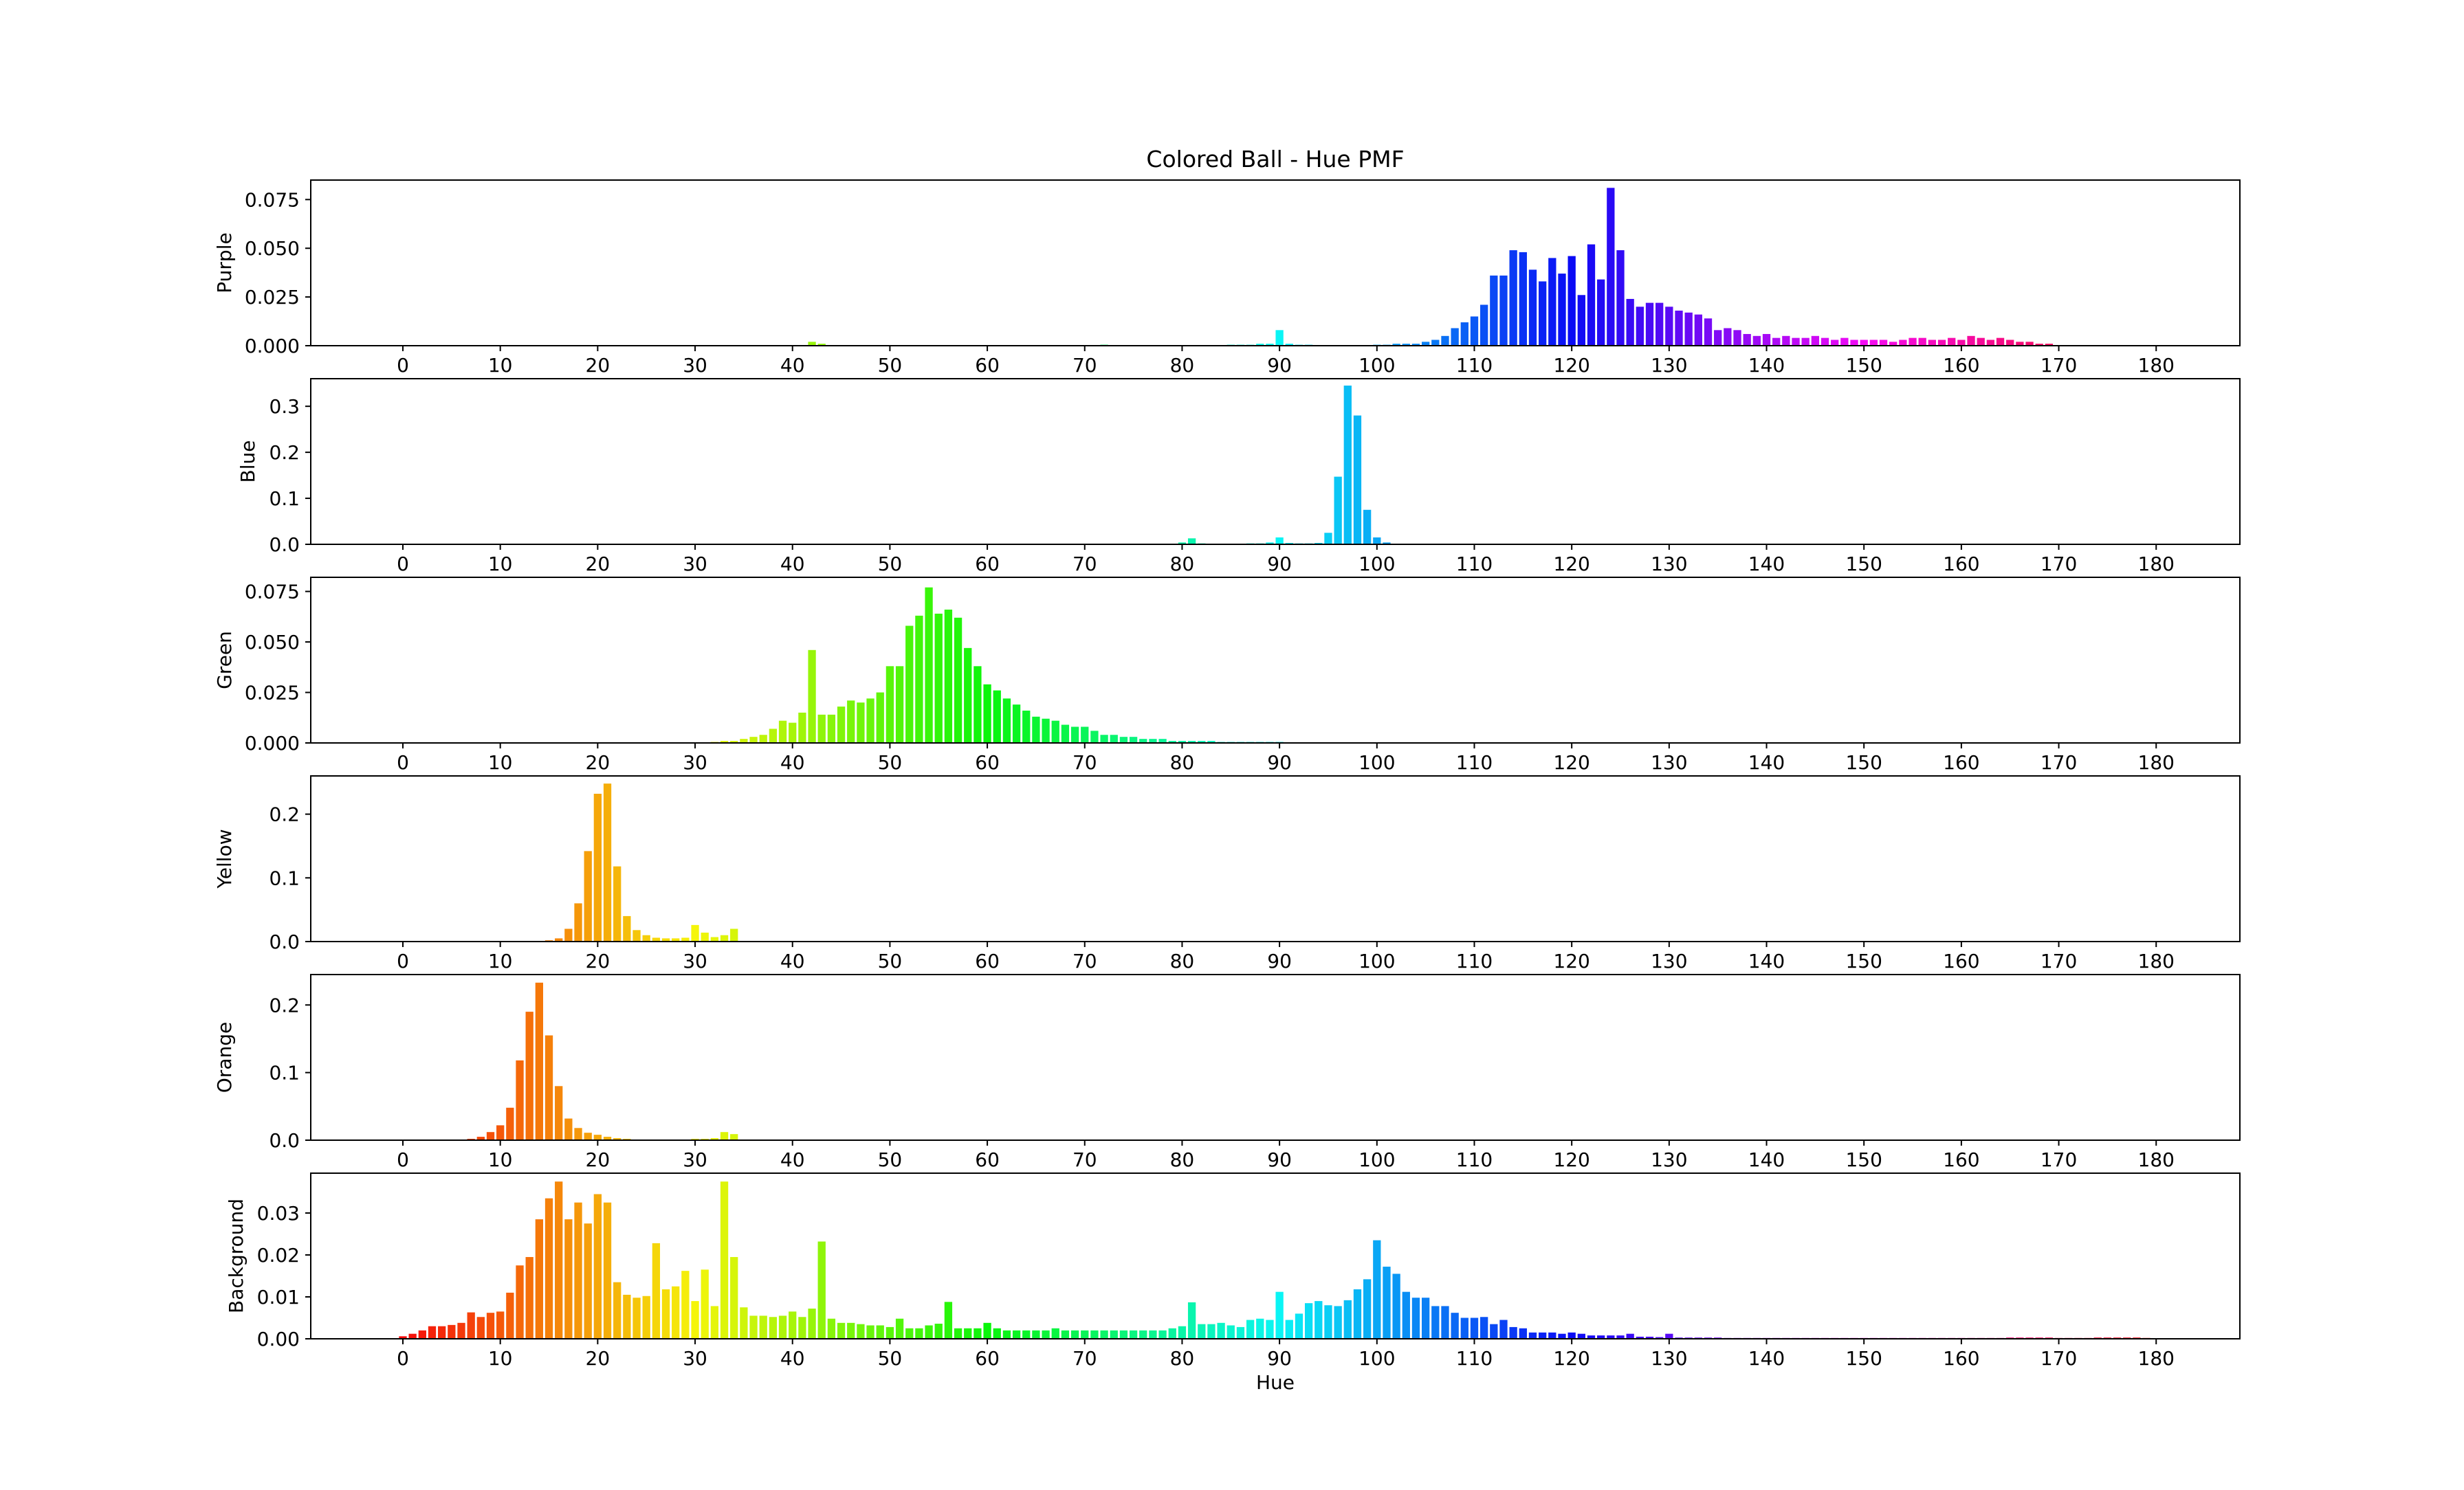  Describe the element at coordinates (1961, 1358) in the screenshot. I see `x-tick-label: 160` at that location.